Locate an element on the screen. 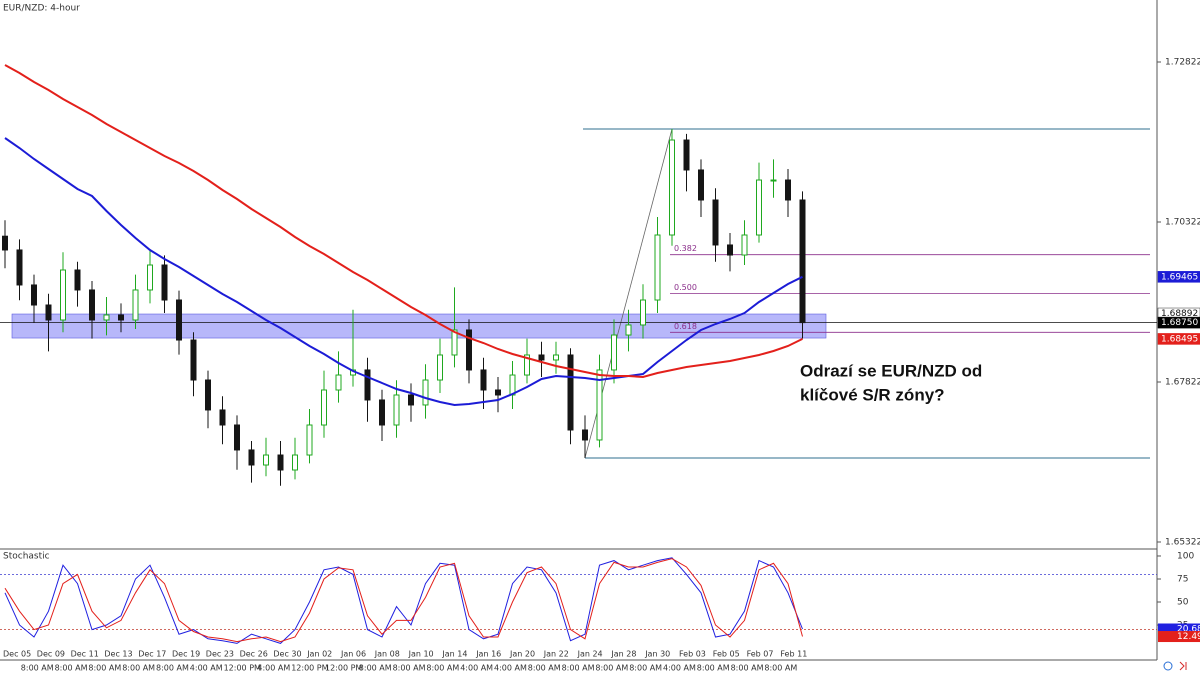 The width and height of the screenshot is (1200, 675). x-date-label: Dec 19 is located at coordinates (186, 654).